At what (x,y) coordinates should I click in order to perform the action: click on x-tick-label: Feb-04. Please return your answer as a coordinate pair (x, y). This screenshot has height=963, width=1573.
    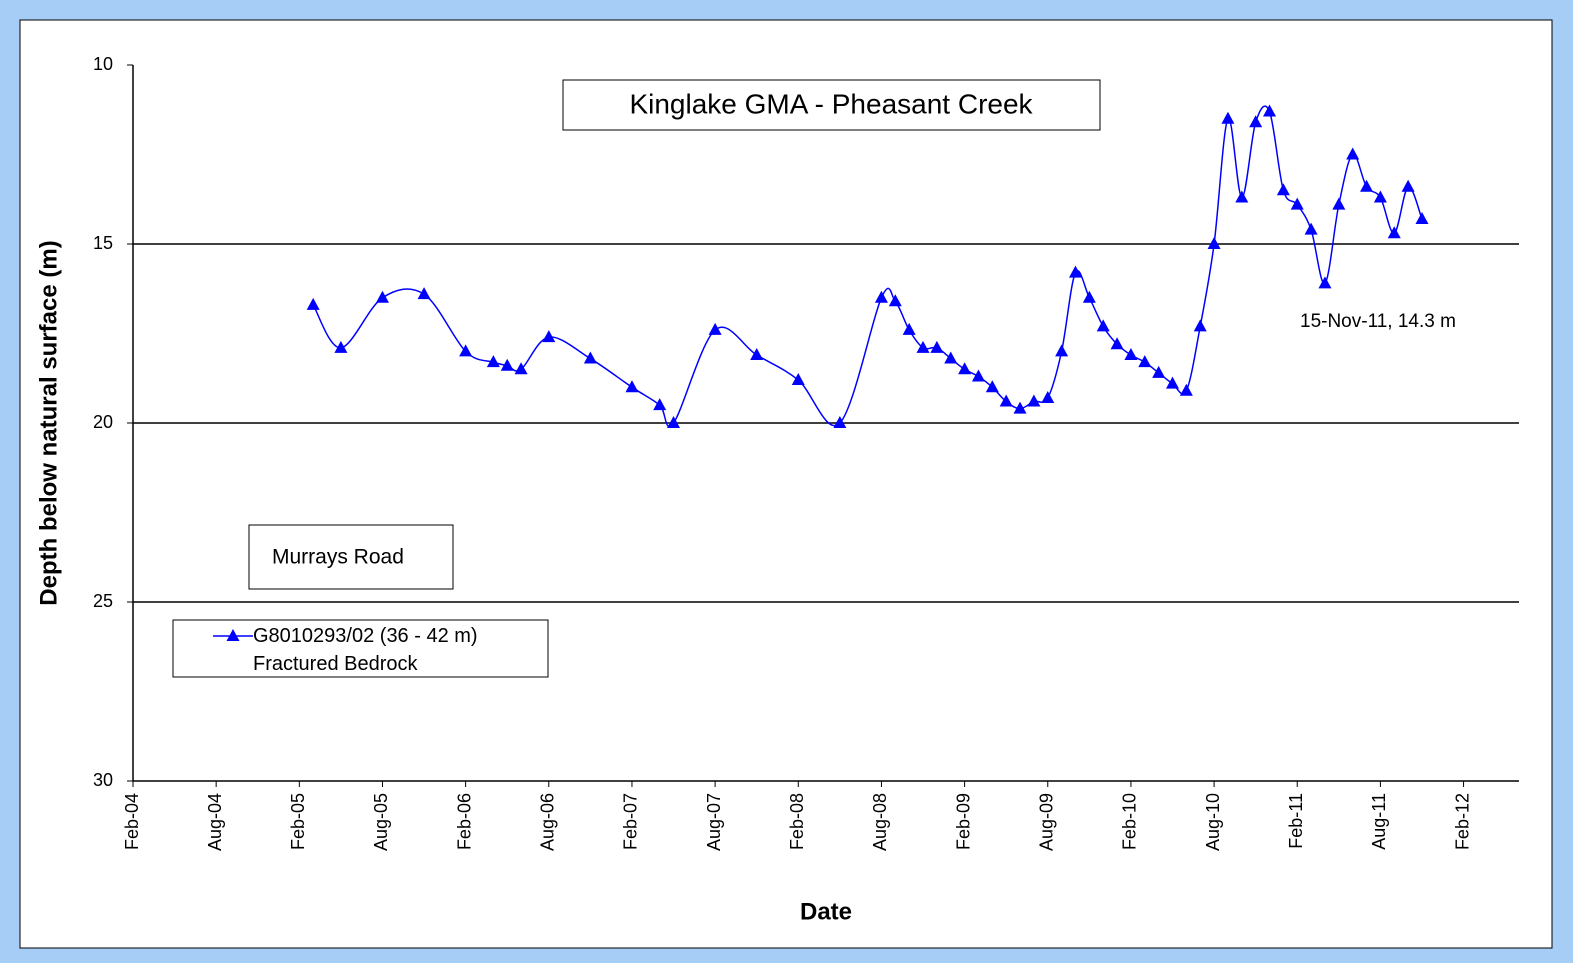
    Looking at the image, I should click on (132, 821).